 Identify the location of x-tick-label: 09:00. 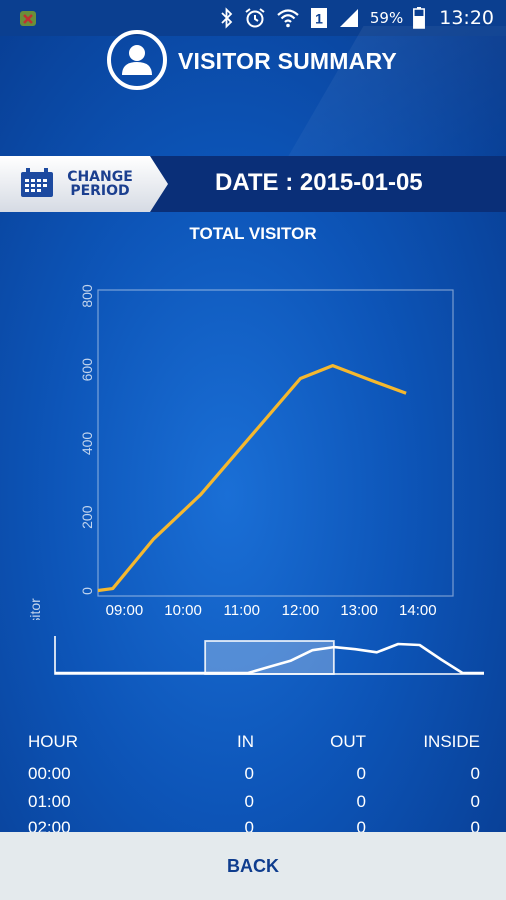
(125, 610).